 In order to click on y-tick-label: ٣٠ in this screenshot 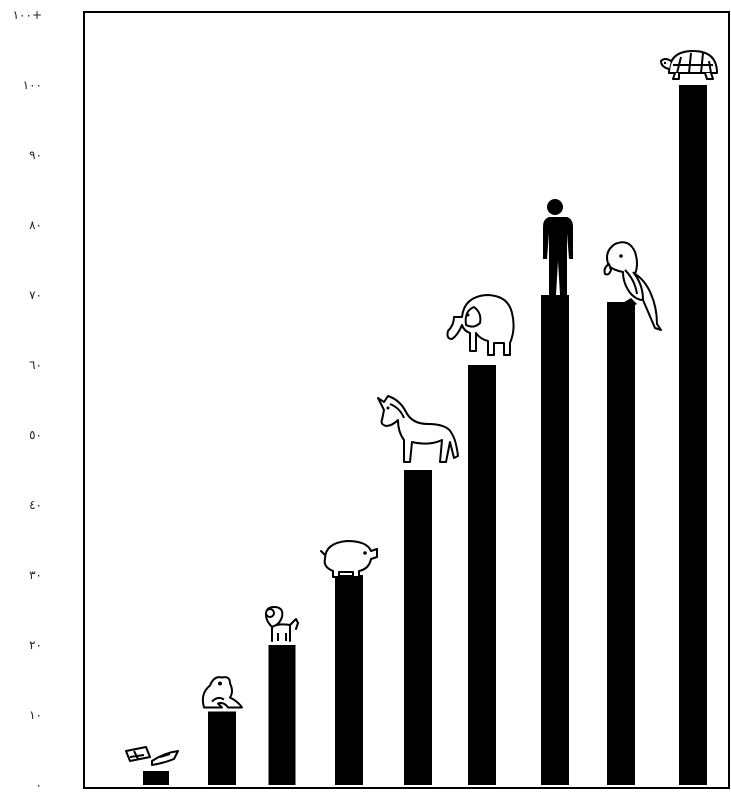, I will do `click(35, 575)`.